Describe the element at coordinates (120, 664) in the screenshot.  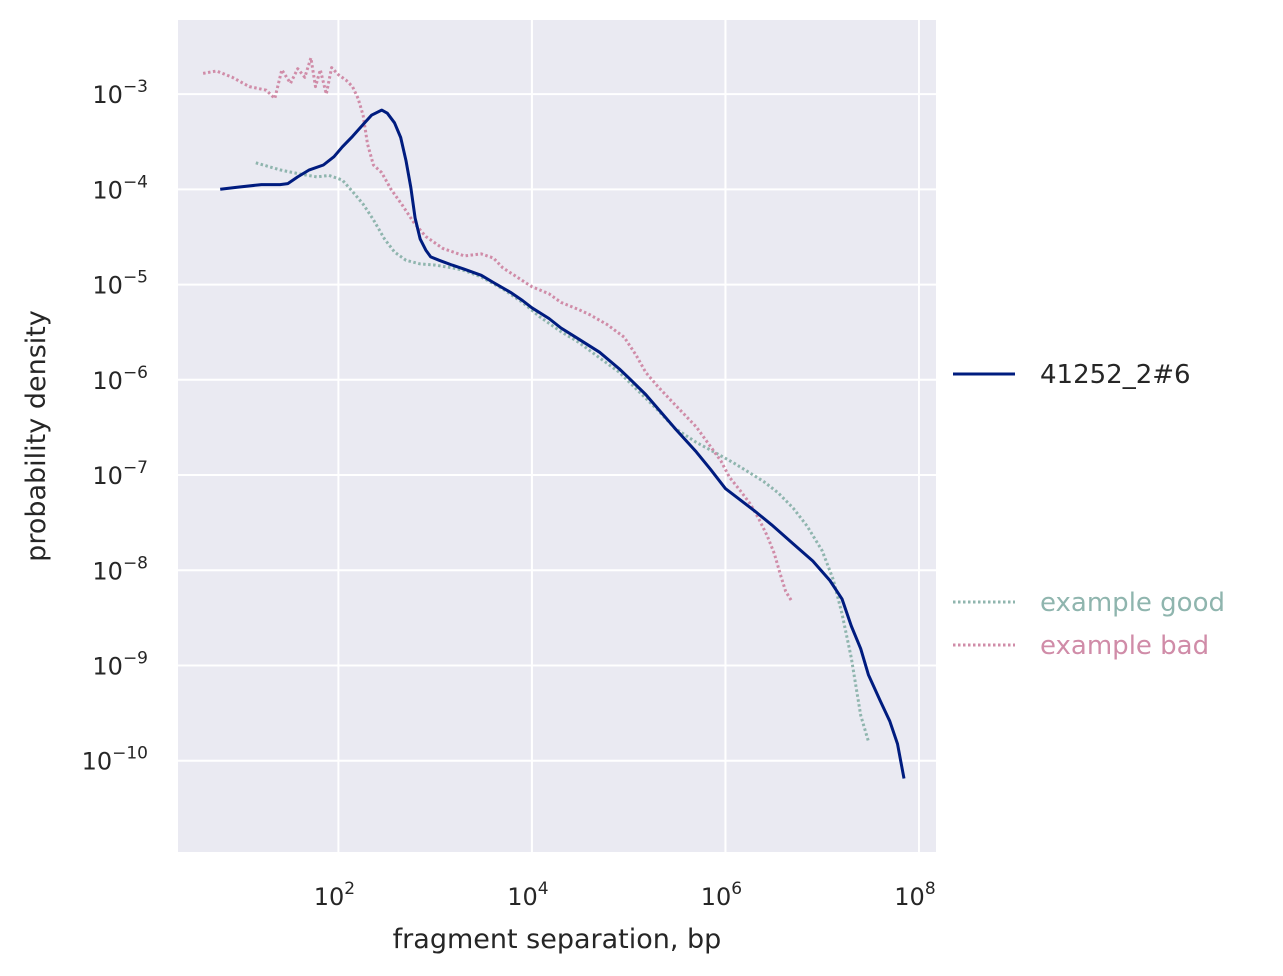
I see `y-tick-label: 10⁻⁹` at that location.